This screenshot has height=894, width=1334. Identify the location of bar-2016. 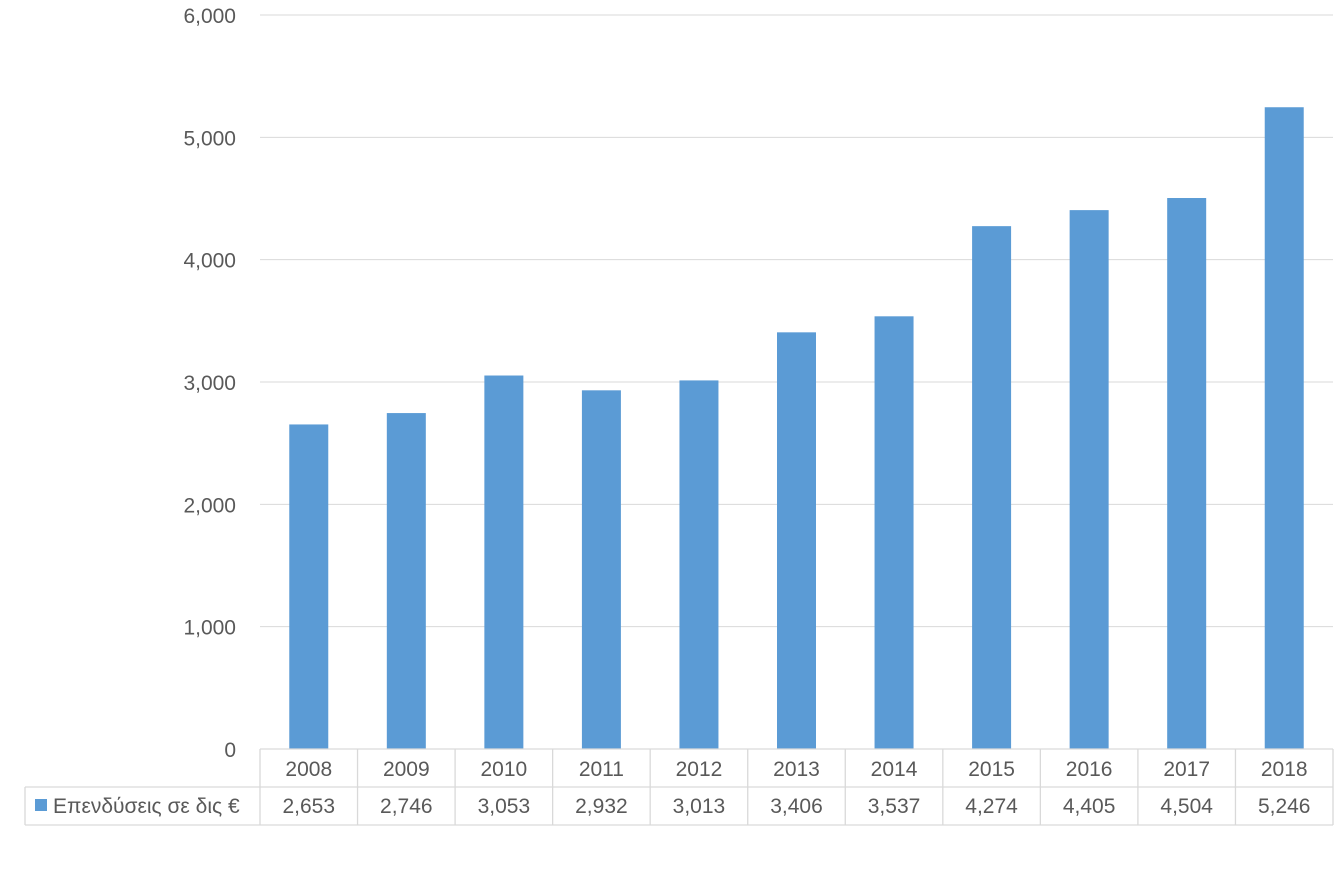
(1089, 479).